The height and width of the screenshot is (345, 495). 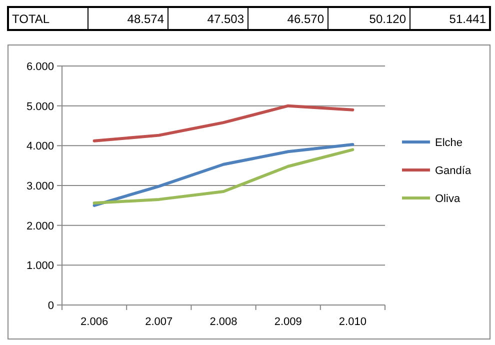 What do you see at coordinates (453, 171) in the screenshot?
I see `legend-label: Gandía` at bounding box center [453, 171].